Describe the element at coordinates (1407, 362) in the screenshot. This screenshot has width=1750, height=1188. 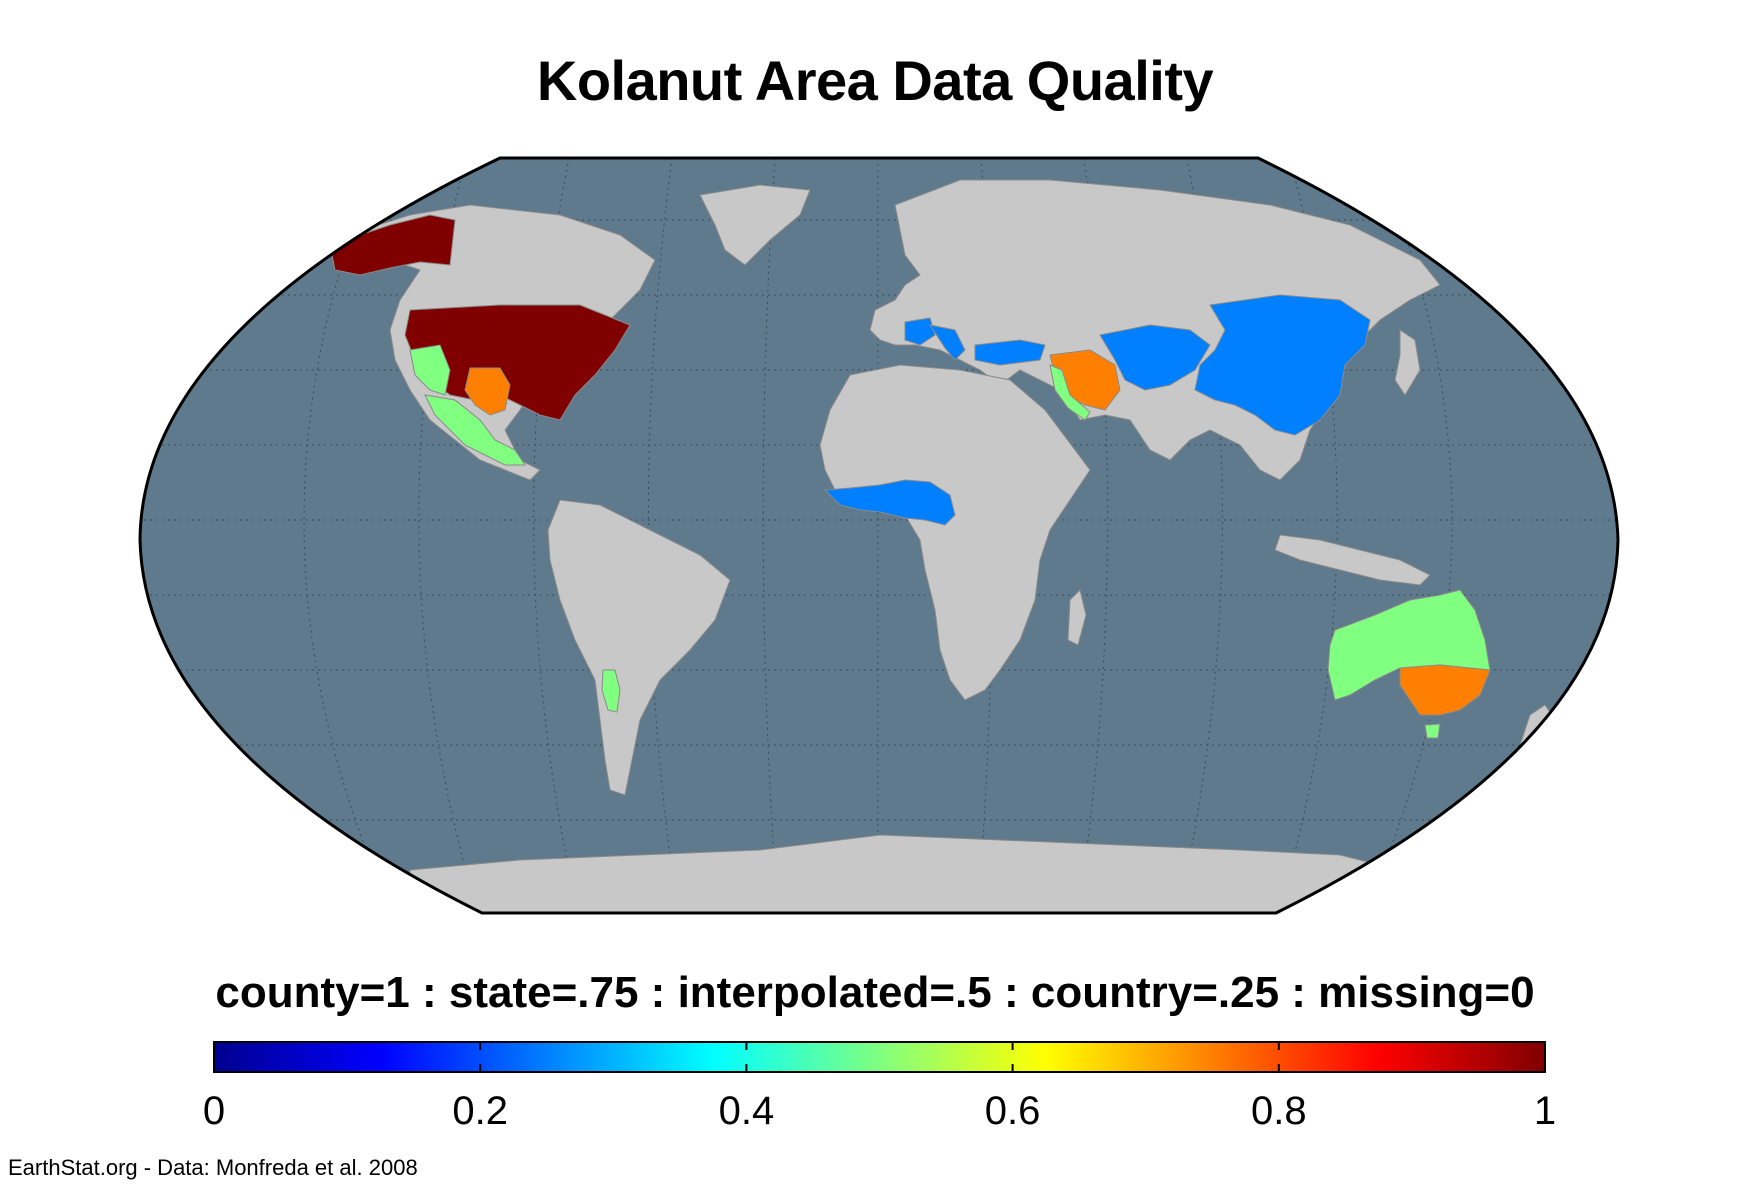
I see `japan` at that location.